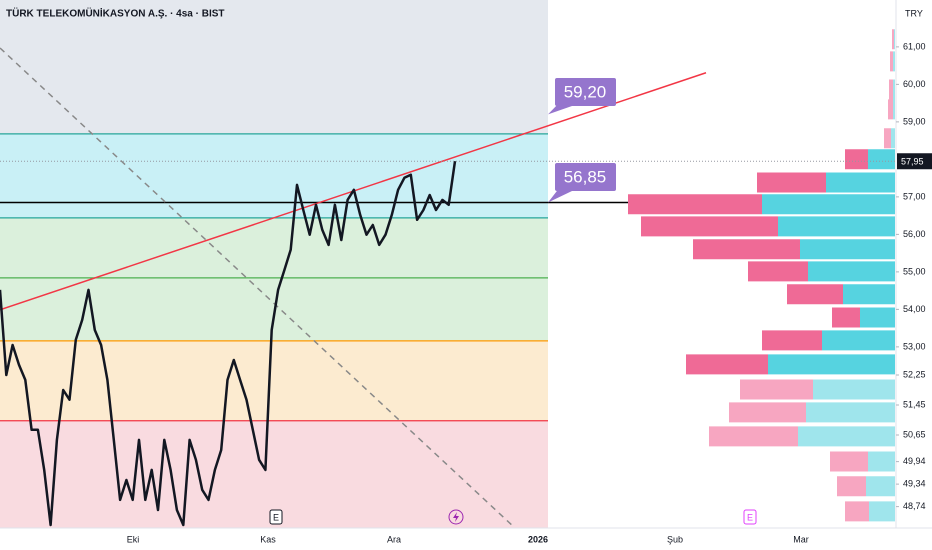 This screenshot has height=550, width=932. I want to click on y-tick-label: 49,34, so click(914, 484).